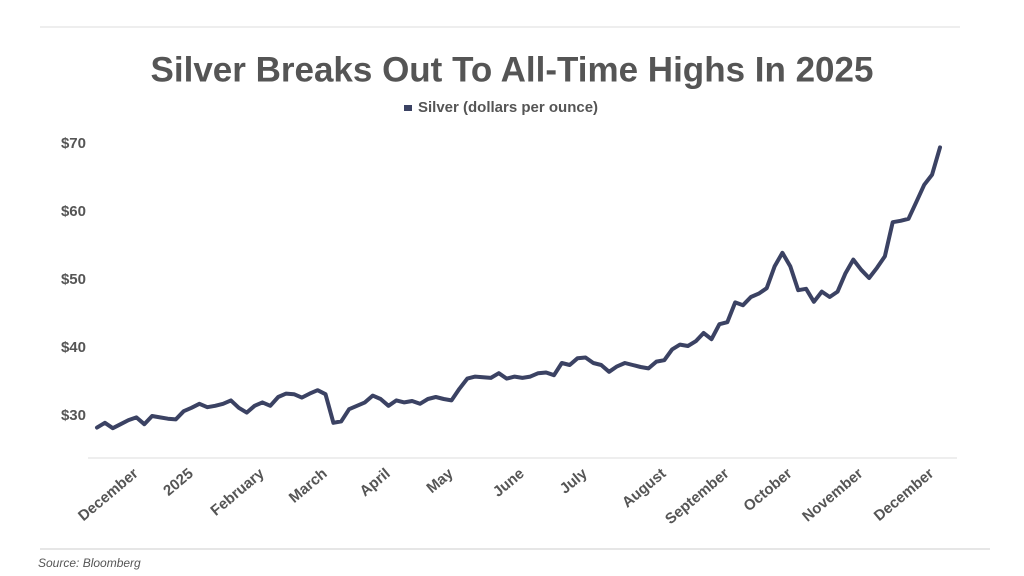 The image size is (1024, 576). What do you see at coordinates (832, 495) in the screenshot?
I see `x-tick-label: November` at bounding box center [832, 495].